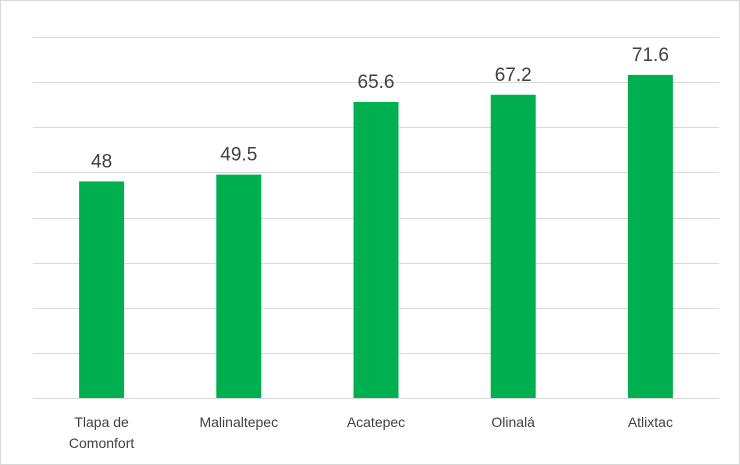 This screenshot has width=740, height=465. Describe the element at coordinates (101, 443) in the screenshot. I see `category-label-line: Comonfort` at that location.